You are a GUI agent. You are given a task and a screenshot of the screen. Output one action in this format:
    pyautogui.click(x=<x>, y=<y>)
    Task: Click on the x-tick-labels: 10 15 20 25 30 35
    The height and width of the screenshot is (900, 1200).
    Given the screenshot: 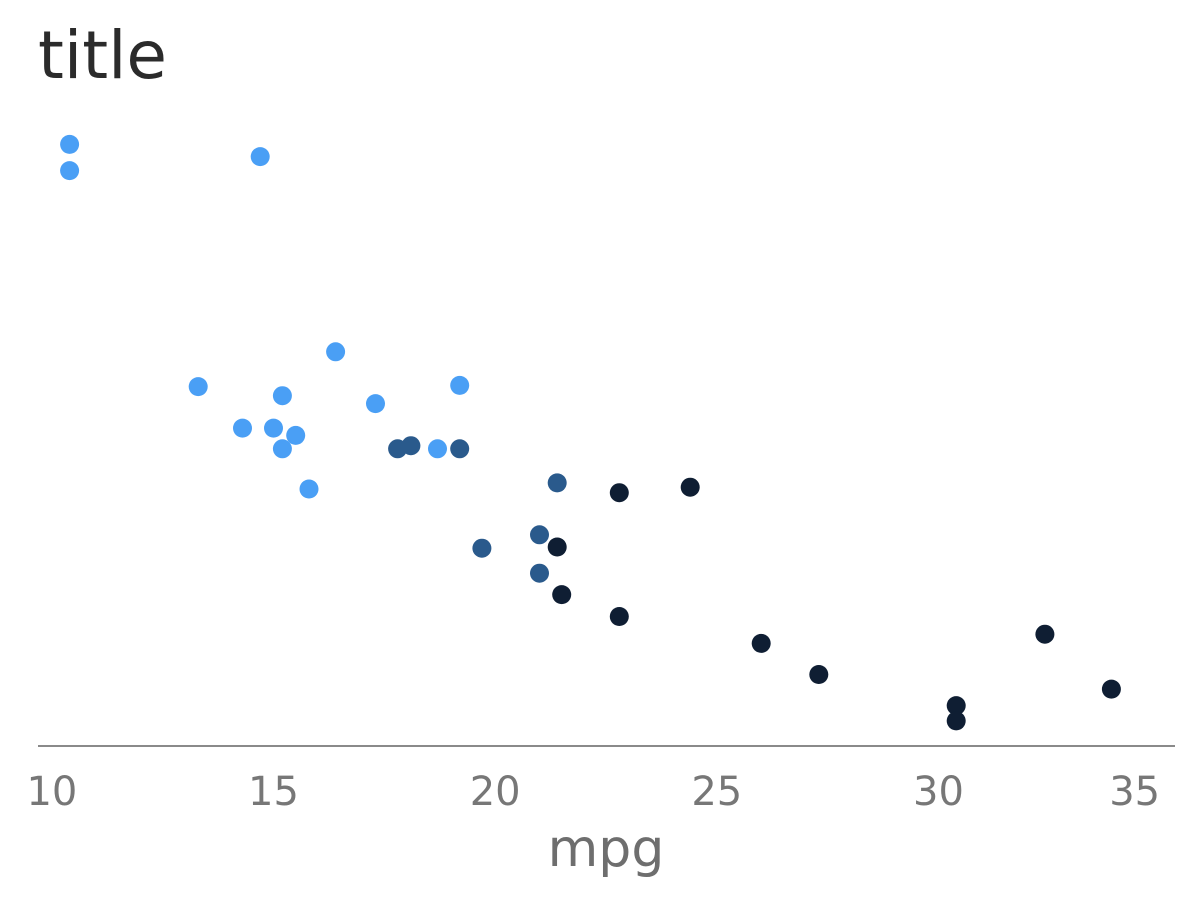 What is the action you would take?
    pyautogui.click(x=593, y=792)
    